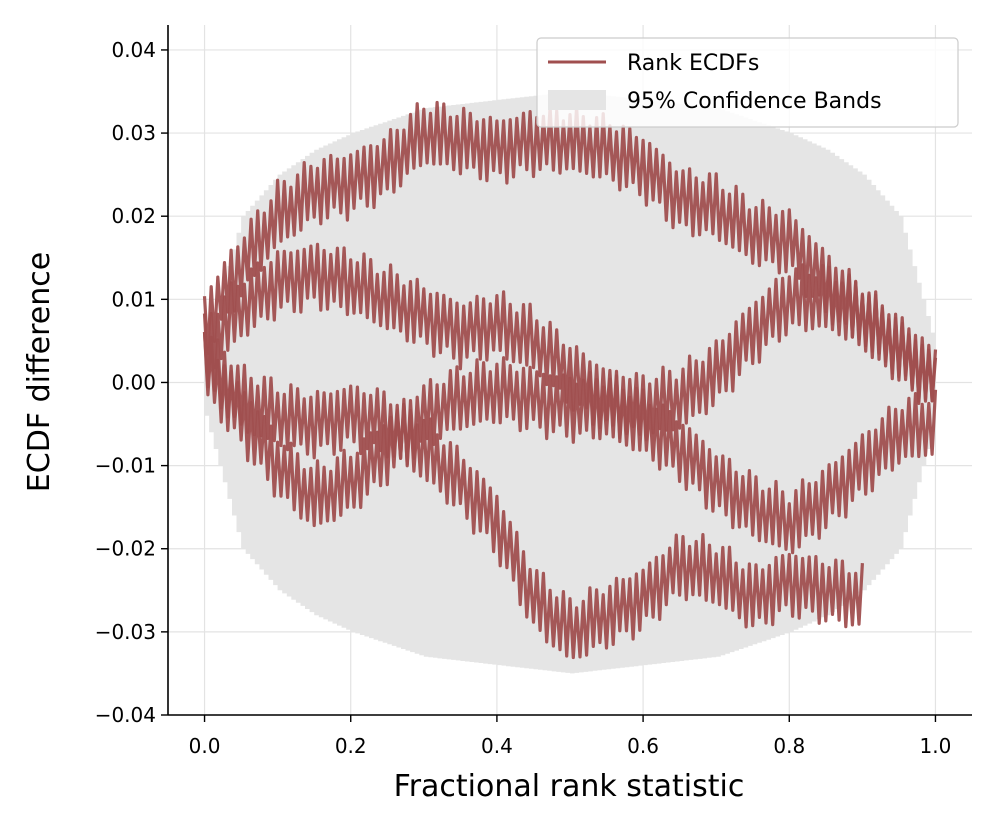 The height and width of the screenshot is (830, 997). What do you see at coordinates (39, 372) in the screenshot?
I see `y-axis-label: ECDF difference` at bounding box center [39, 372].